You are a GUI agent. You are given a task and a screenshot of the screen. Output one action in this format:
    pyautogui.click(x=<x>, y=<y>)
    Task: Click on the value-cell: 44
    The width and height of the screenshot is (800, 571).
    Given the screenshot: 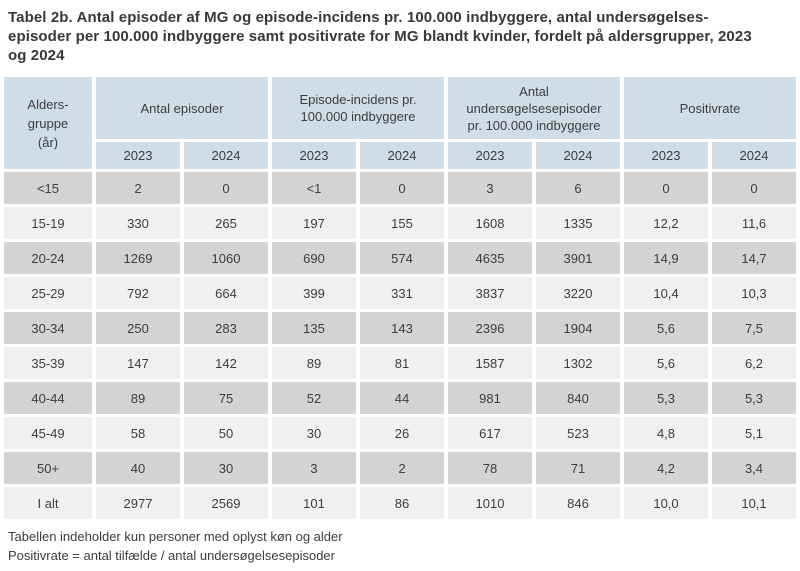 What is the action you would take?
    pyautogui.click(x=402, y=398)
    